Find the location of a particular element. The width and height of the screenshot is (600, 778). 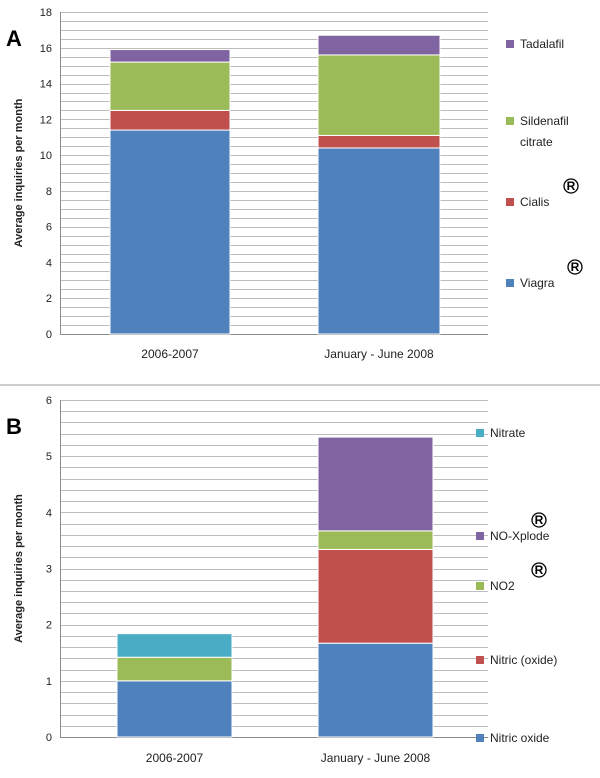

panel-b-y-tick-label: 1 is located at coordinates (49, 682).